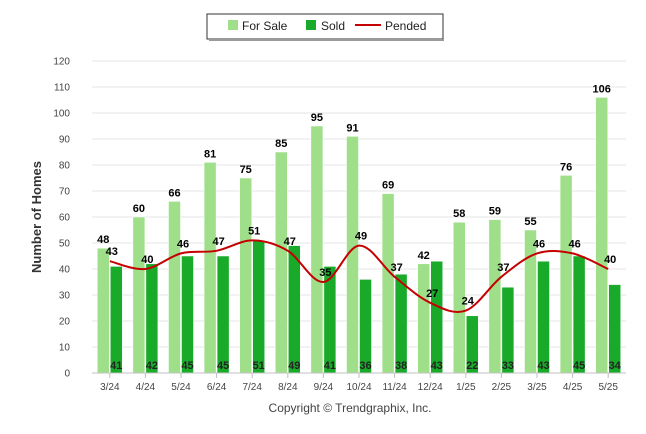 The height and width of the screenshot is (434, 646). I want to click on y-tick-label: 110, so click(62, 88).